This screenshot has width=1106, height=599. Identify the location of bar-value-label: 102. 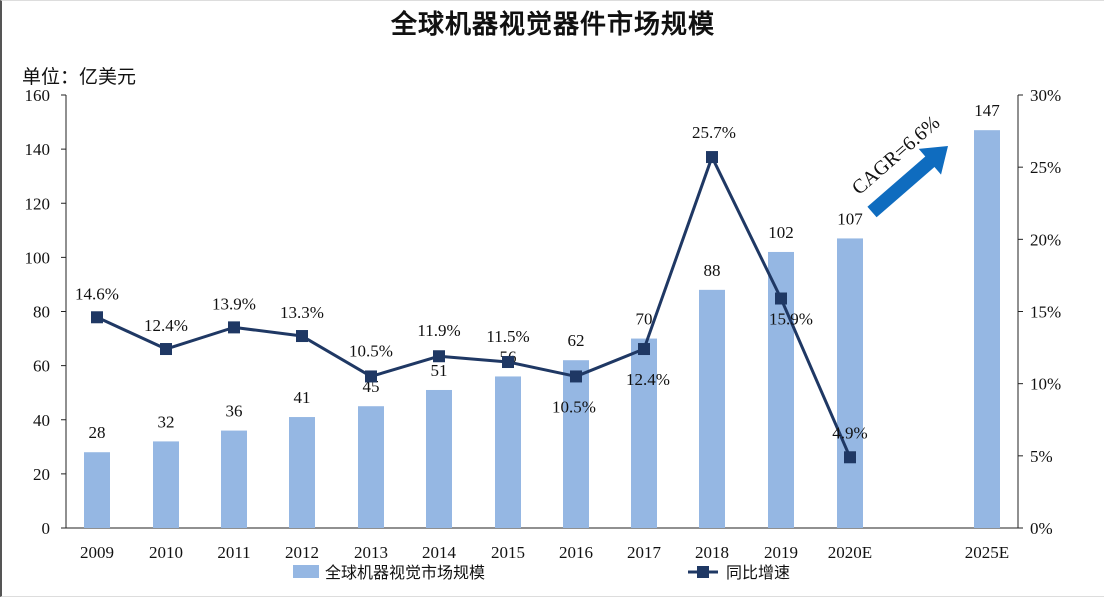
(781, 232).